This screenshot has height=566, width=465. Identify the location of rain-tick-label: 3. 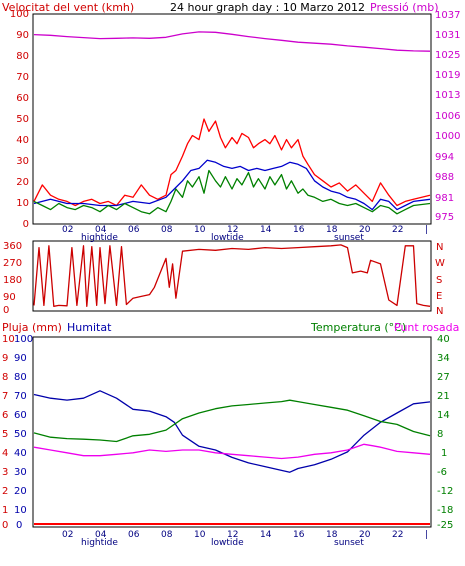
(5, 472).